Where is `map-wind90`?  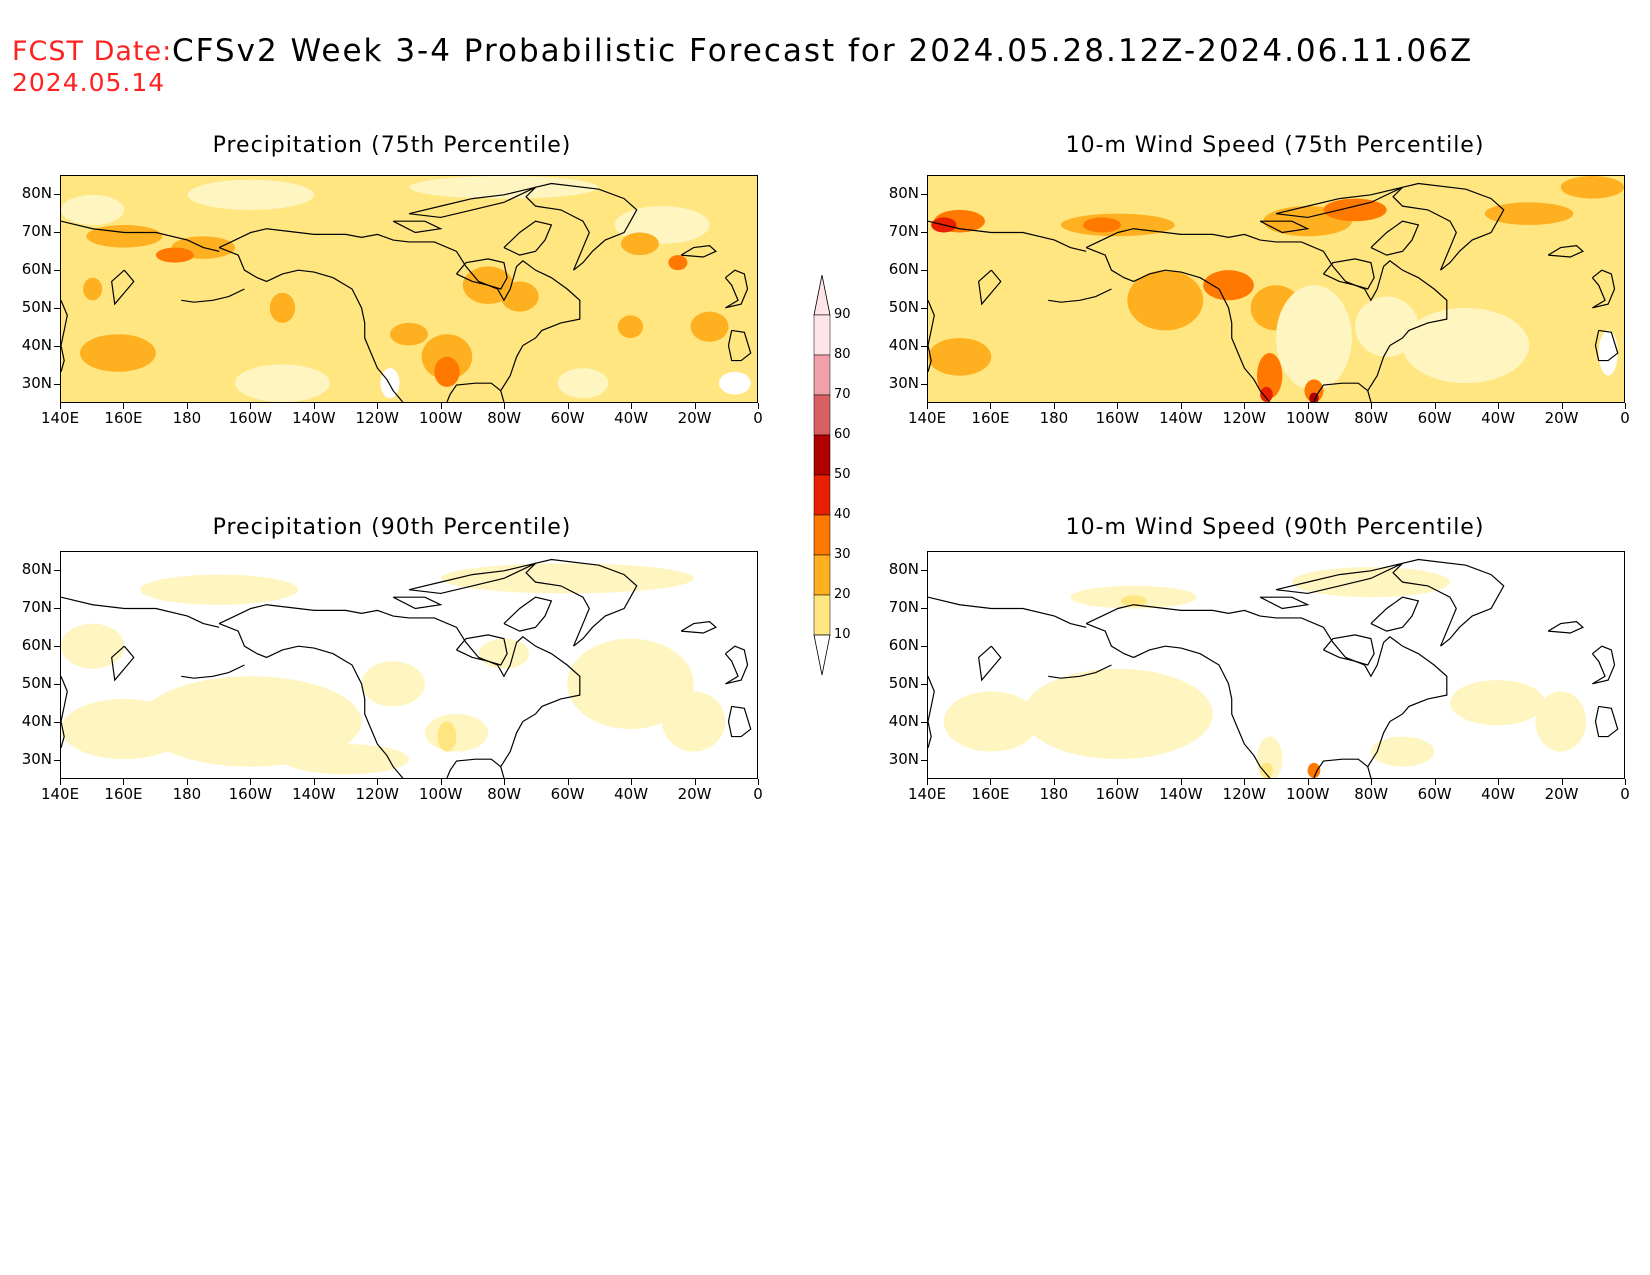
map-wind90 is located at coordinates (1276, 665).